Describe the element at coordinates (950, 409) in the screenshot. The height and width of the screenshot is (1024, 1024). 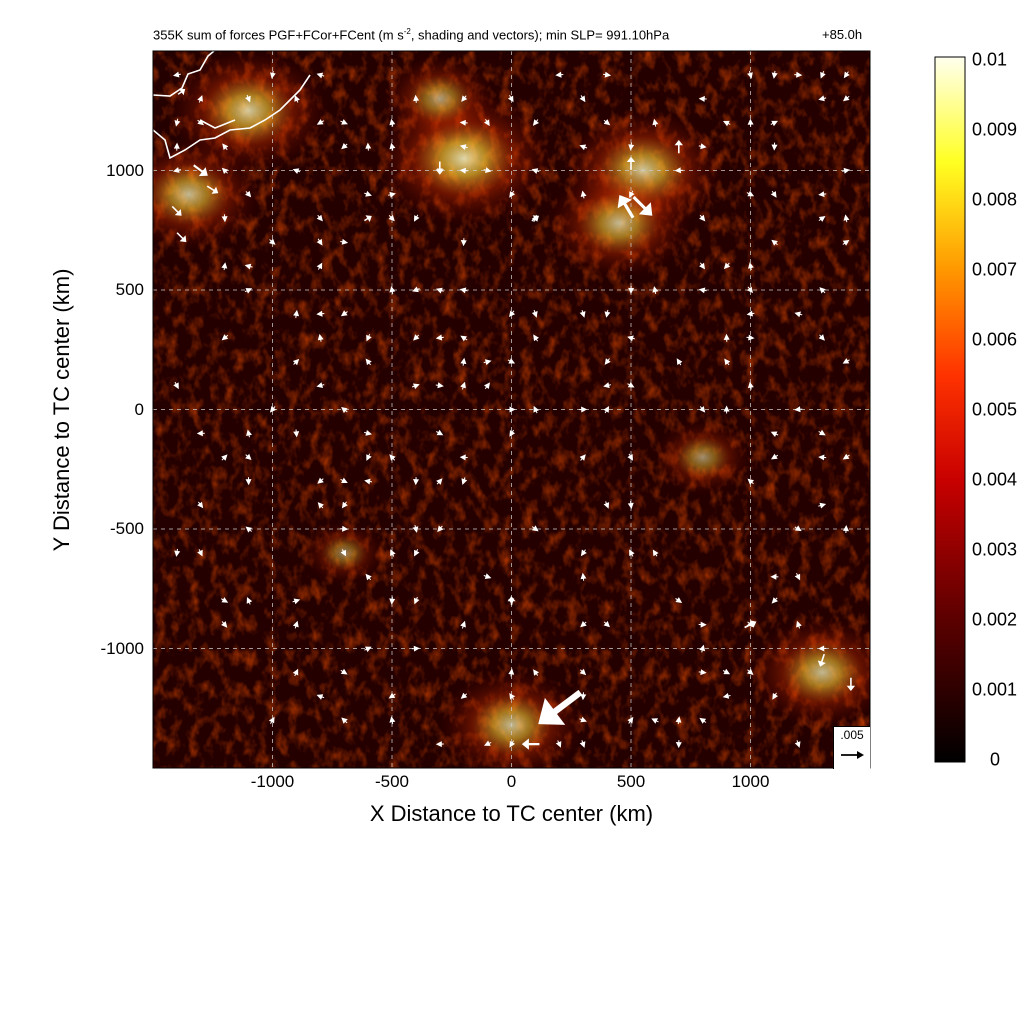
I see `colorbar` at that location.